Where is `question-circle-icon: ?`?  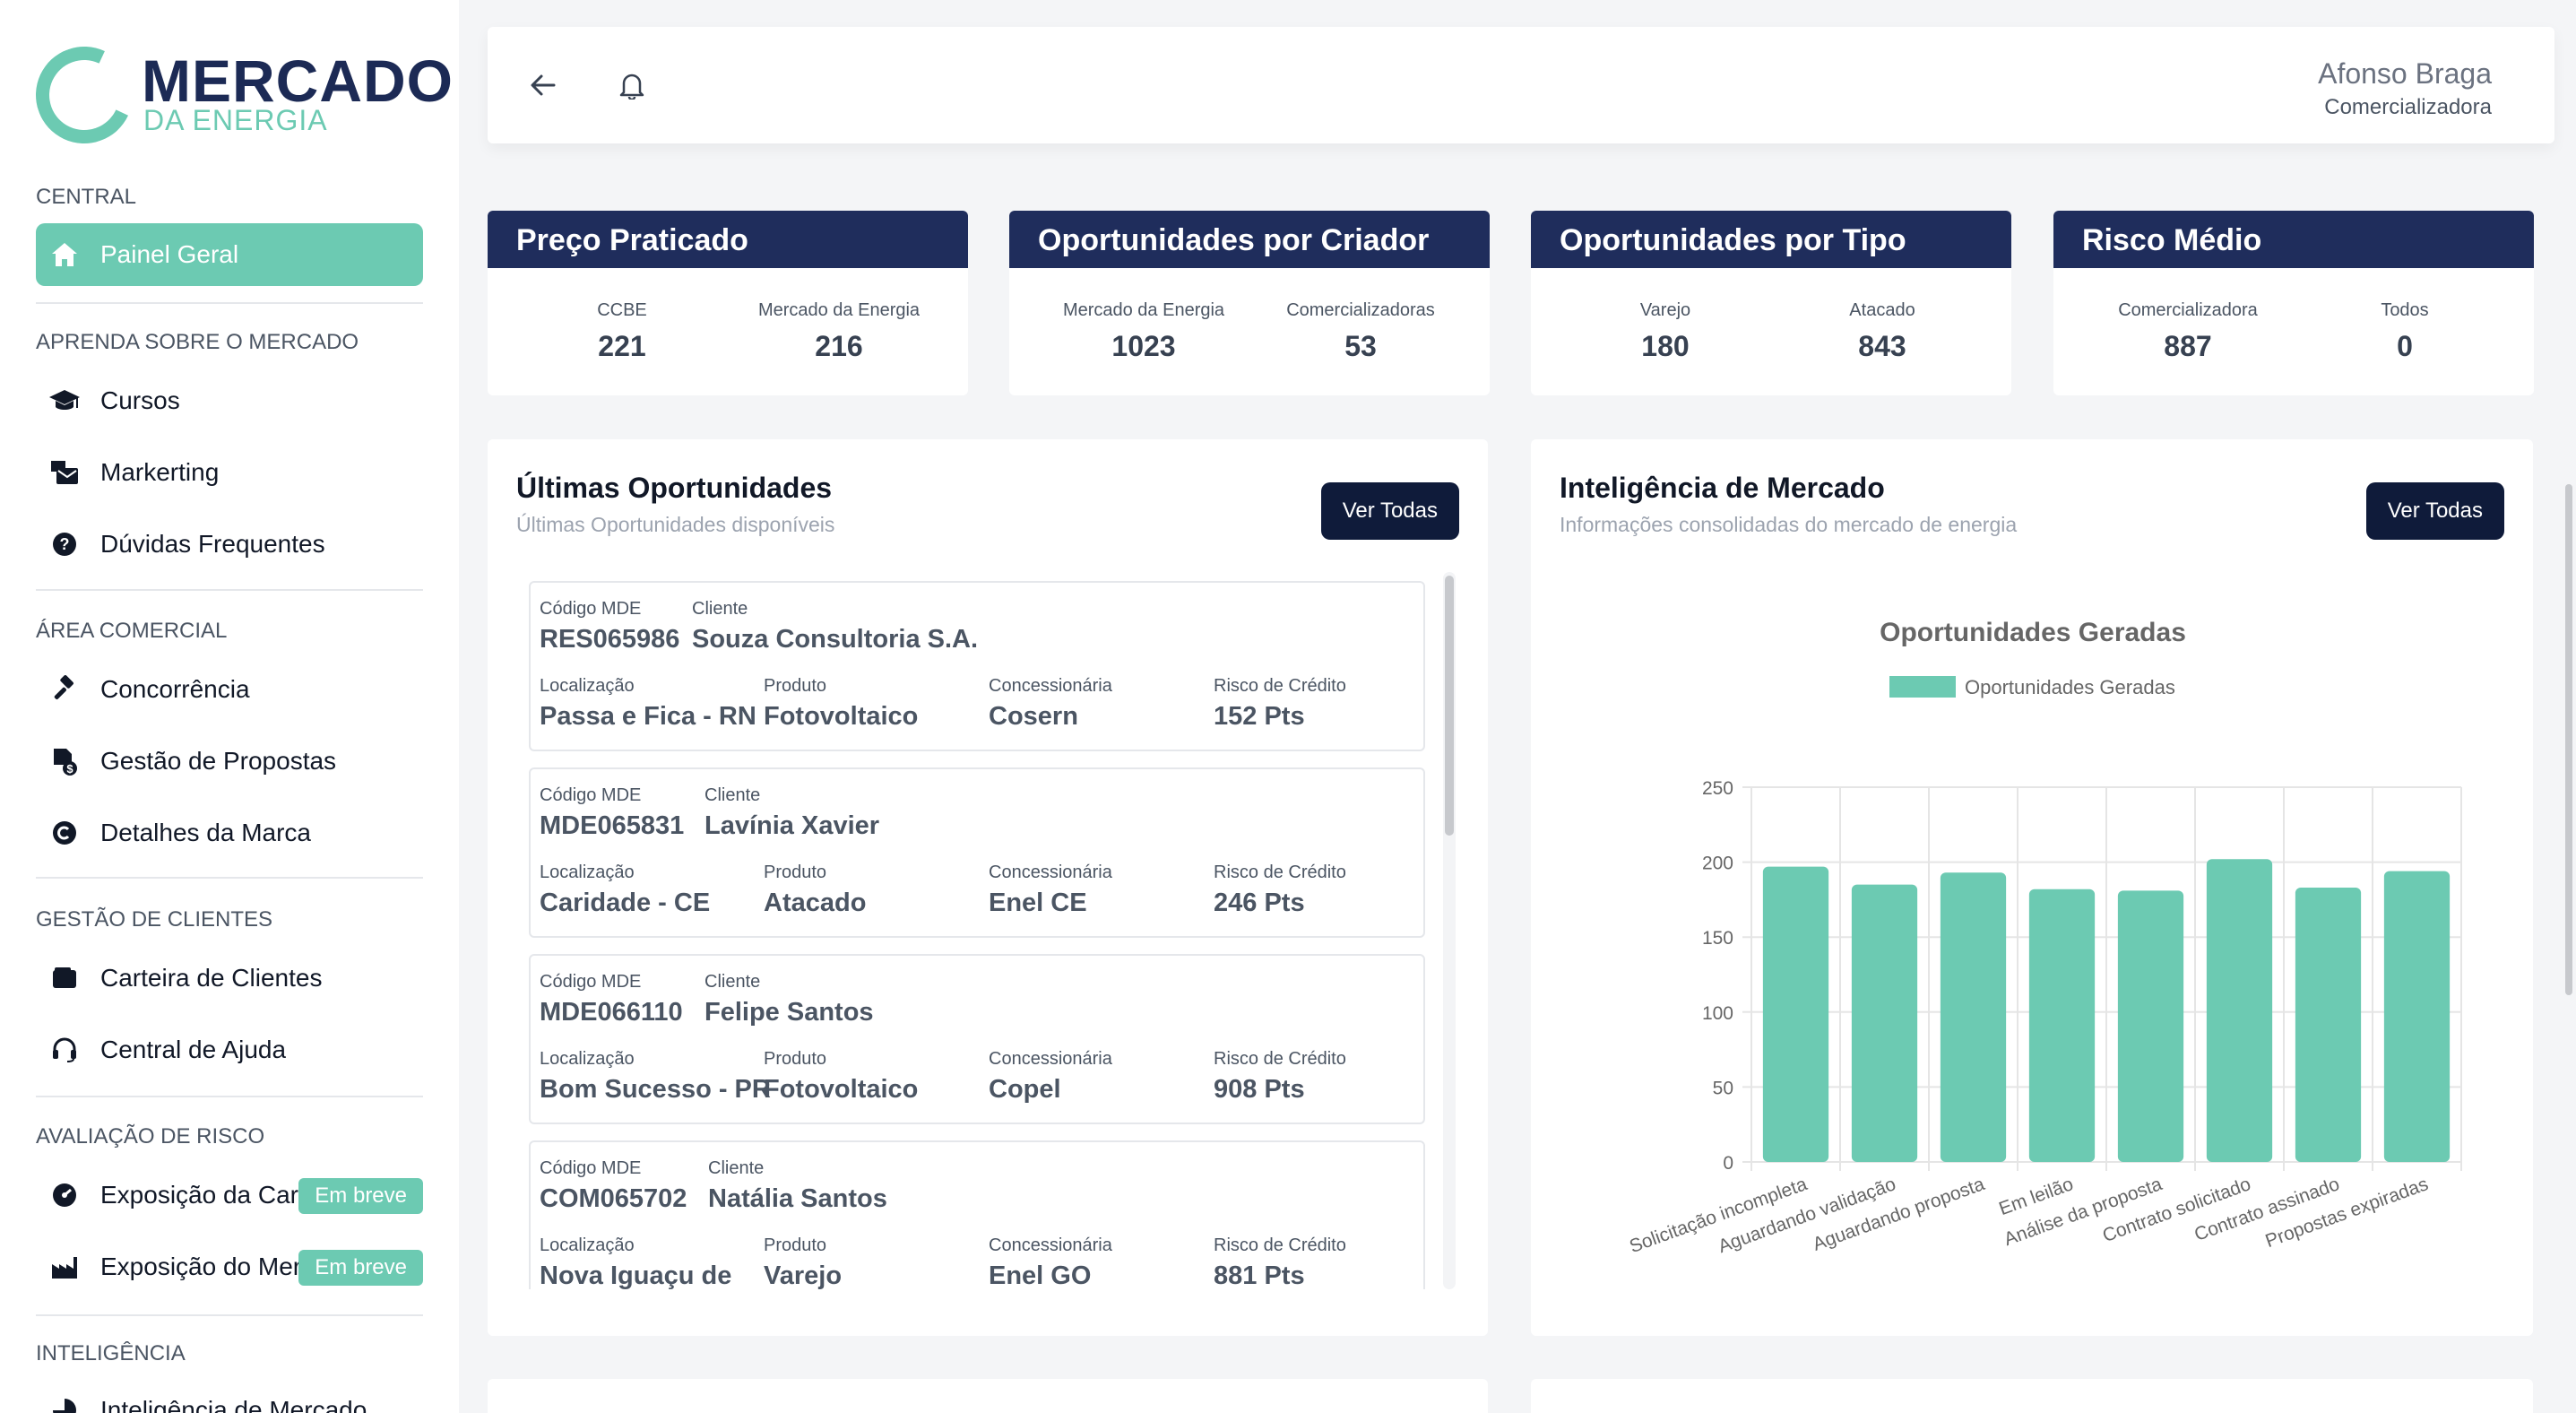 question-circle-icon: ? is located at coordinates (64, 544).